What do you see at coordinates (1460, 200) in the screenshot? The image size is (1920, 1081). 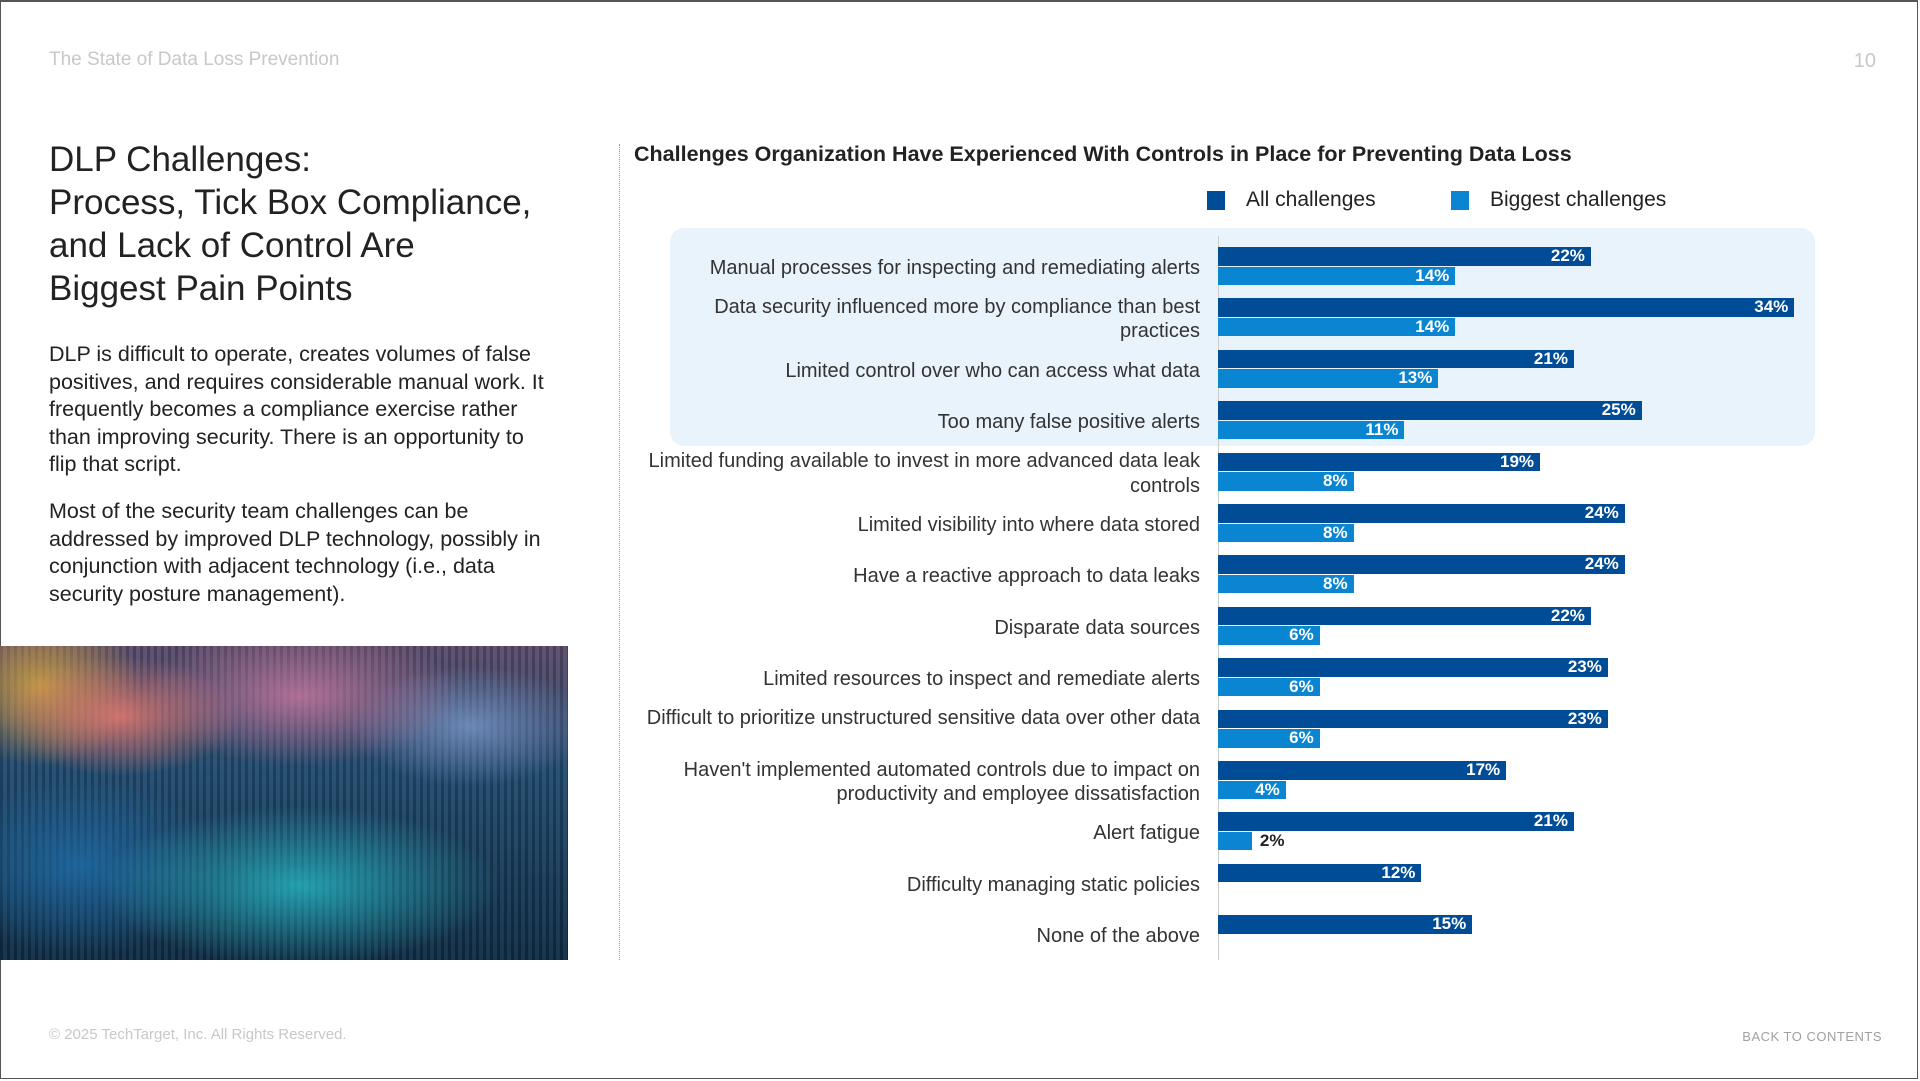 I see `legend-swatch-biggest` at bounding box center [1460, 200].